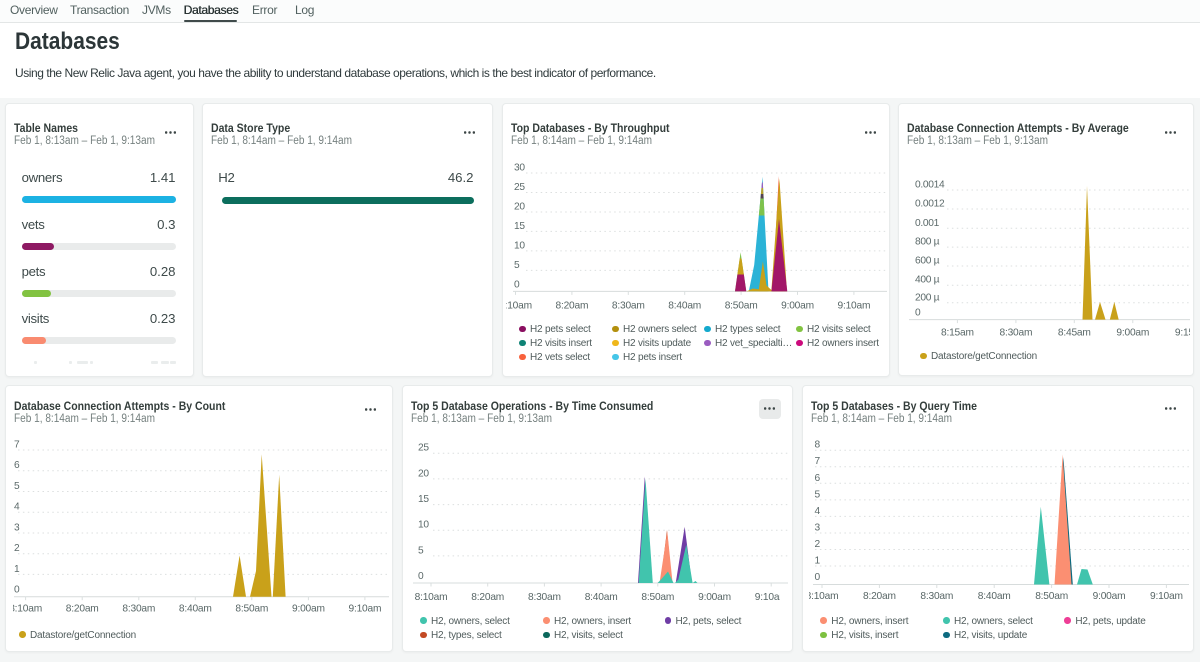 Image resolution: width=1200 pixels, height=662 pixels. I want to click on svg-text: 400 µ, so click(927, 280).